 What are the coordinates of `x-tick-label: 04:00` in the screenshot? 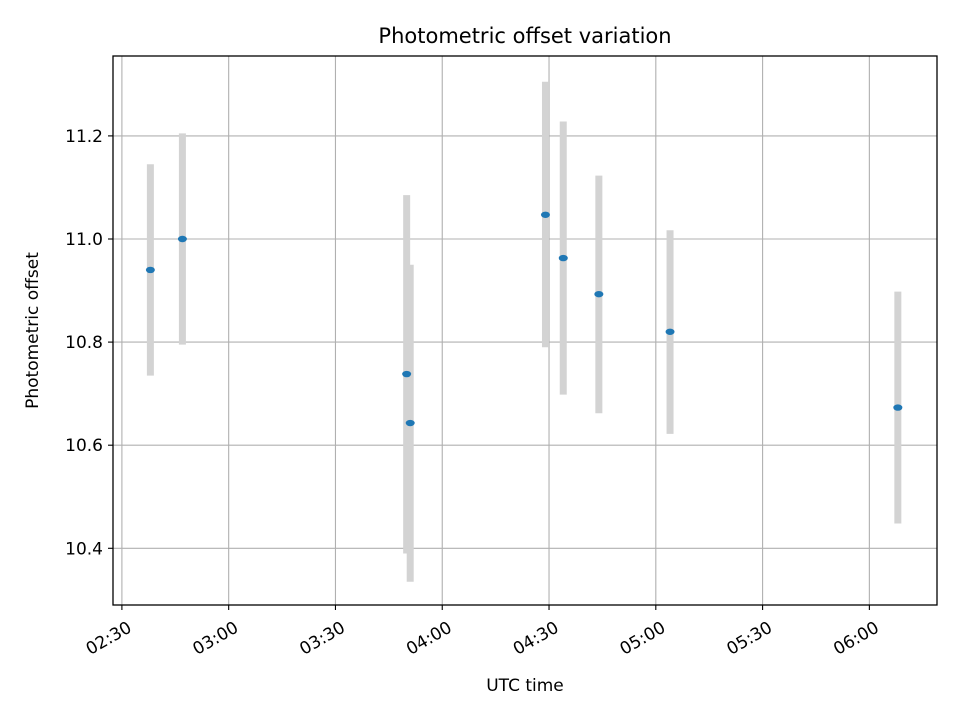 It's located at (429, 639).